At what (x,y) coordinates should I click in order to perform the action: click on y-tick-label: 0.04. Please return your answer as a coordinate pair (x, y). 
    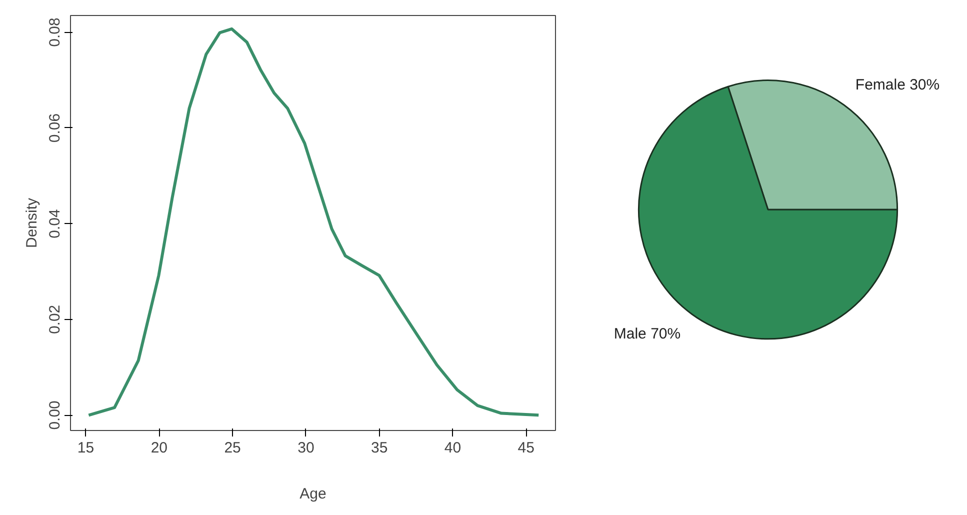
    Looking at the image, I should click on (55, 223).